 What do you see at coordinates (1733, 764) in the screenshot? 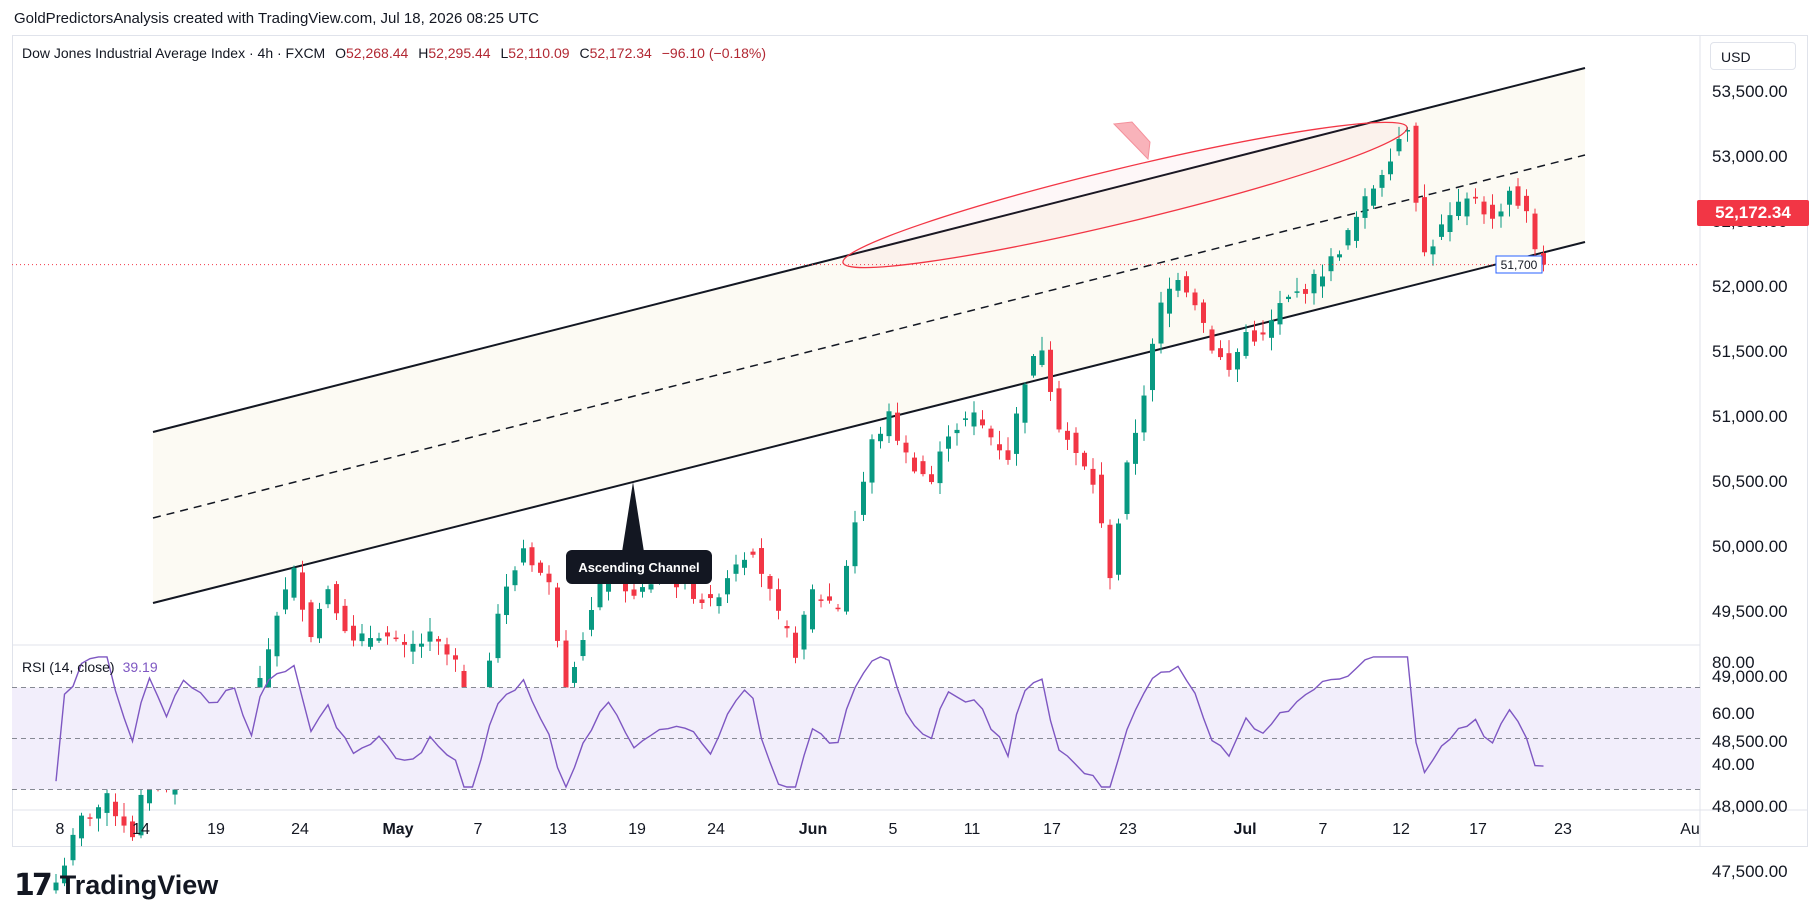
I see `rsi-tick-label: 40.00` at bounding box center [1733, 764].